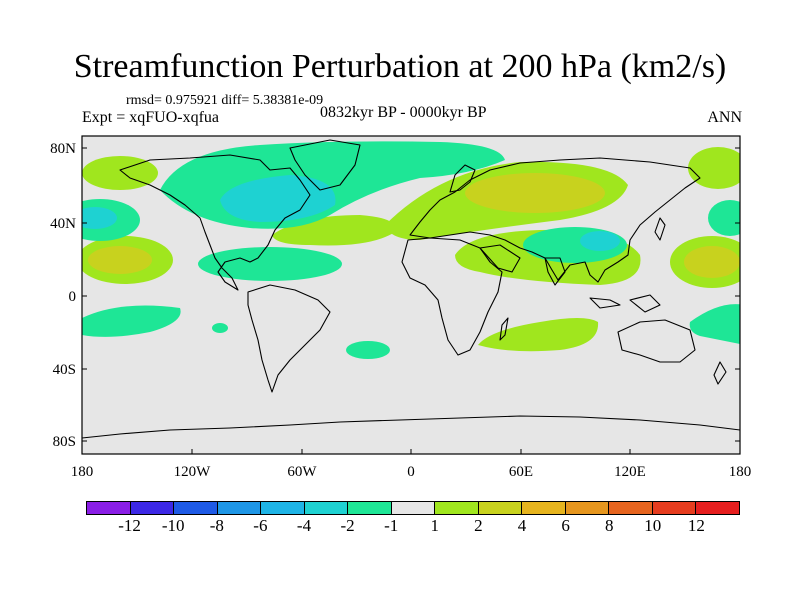  What do you see at coordinates (413, 526) in the screenshot?
I see `colorbar-labels: -12 -10 -8 -6 -4 -2 -1 1 2 4 6 8 10 12` at bounding box center [413, 526].